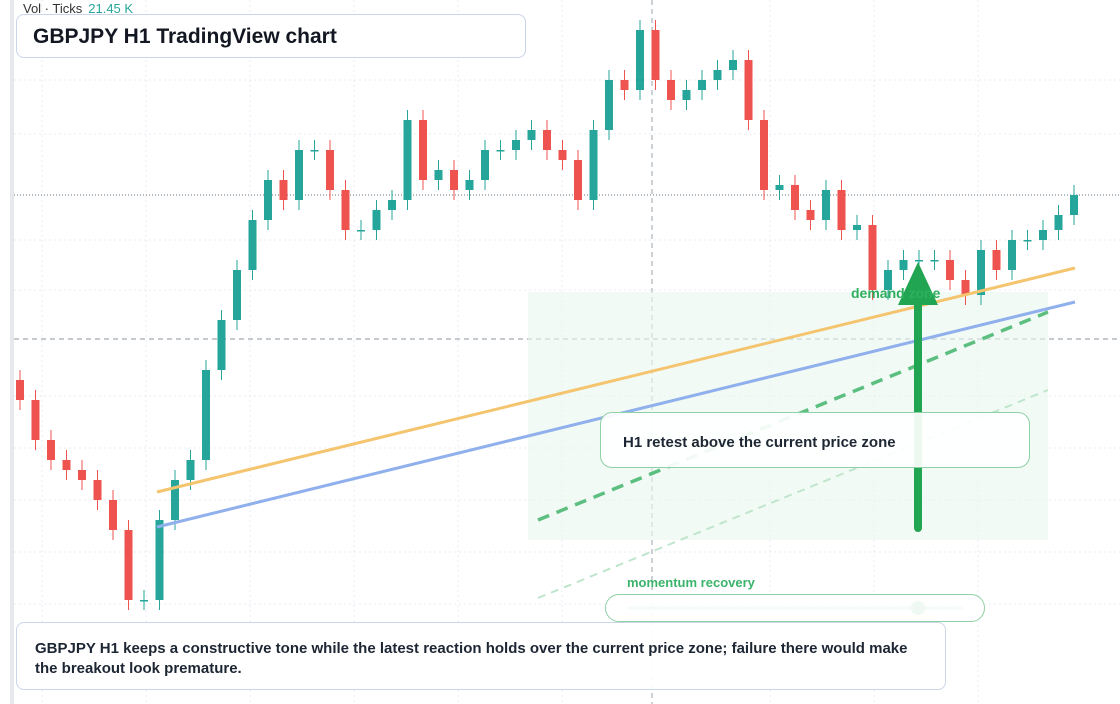 The width and height of the screenshot is (1120, 704). I want to click on volume-label: Vol · Ticks 21.45 K, so click(78, 8).